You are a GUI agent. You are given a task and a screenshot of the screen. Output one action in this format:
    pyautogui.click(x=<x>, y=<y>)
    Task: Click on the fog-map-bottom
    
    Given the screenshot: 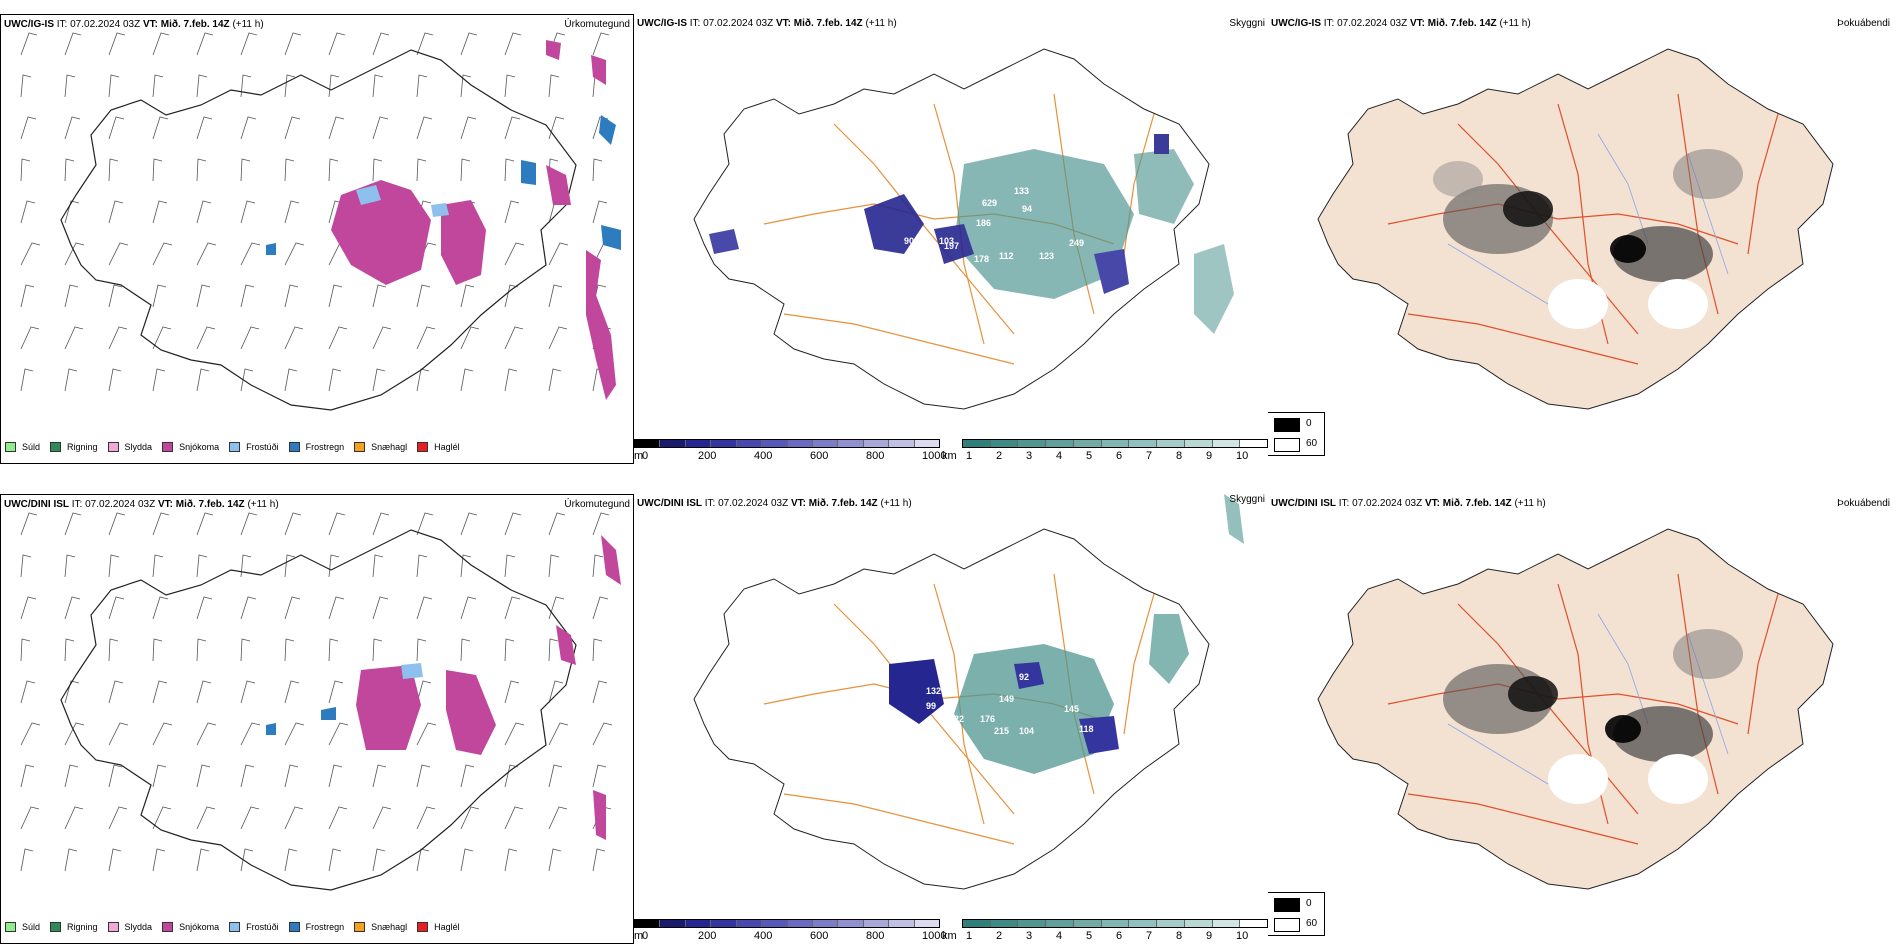 What is the action you would take?
    pyautogui.click(x=1575, y=709)
    